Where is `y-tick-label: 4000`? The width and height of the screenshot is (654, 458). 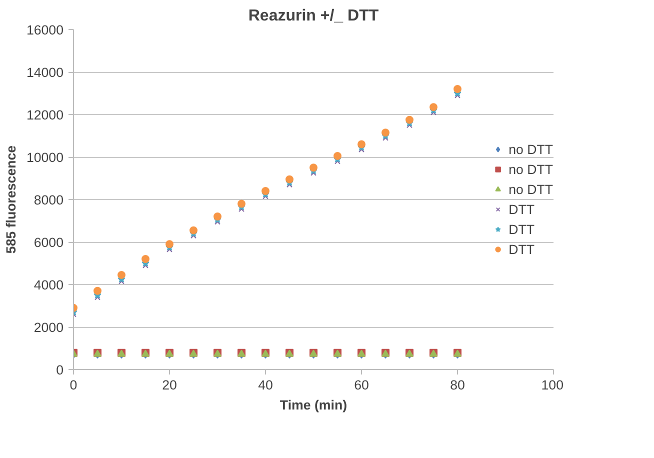 y-tick-label: 4000 is located at coordinates (49, 285).